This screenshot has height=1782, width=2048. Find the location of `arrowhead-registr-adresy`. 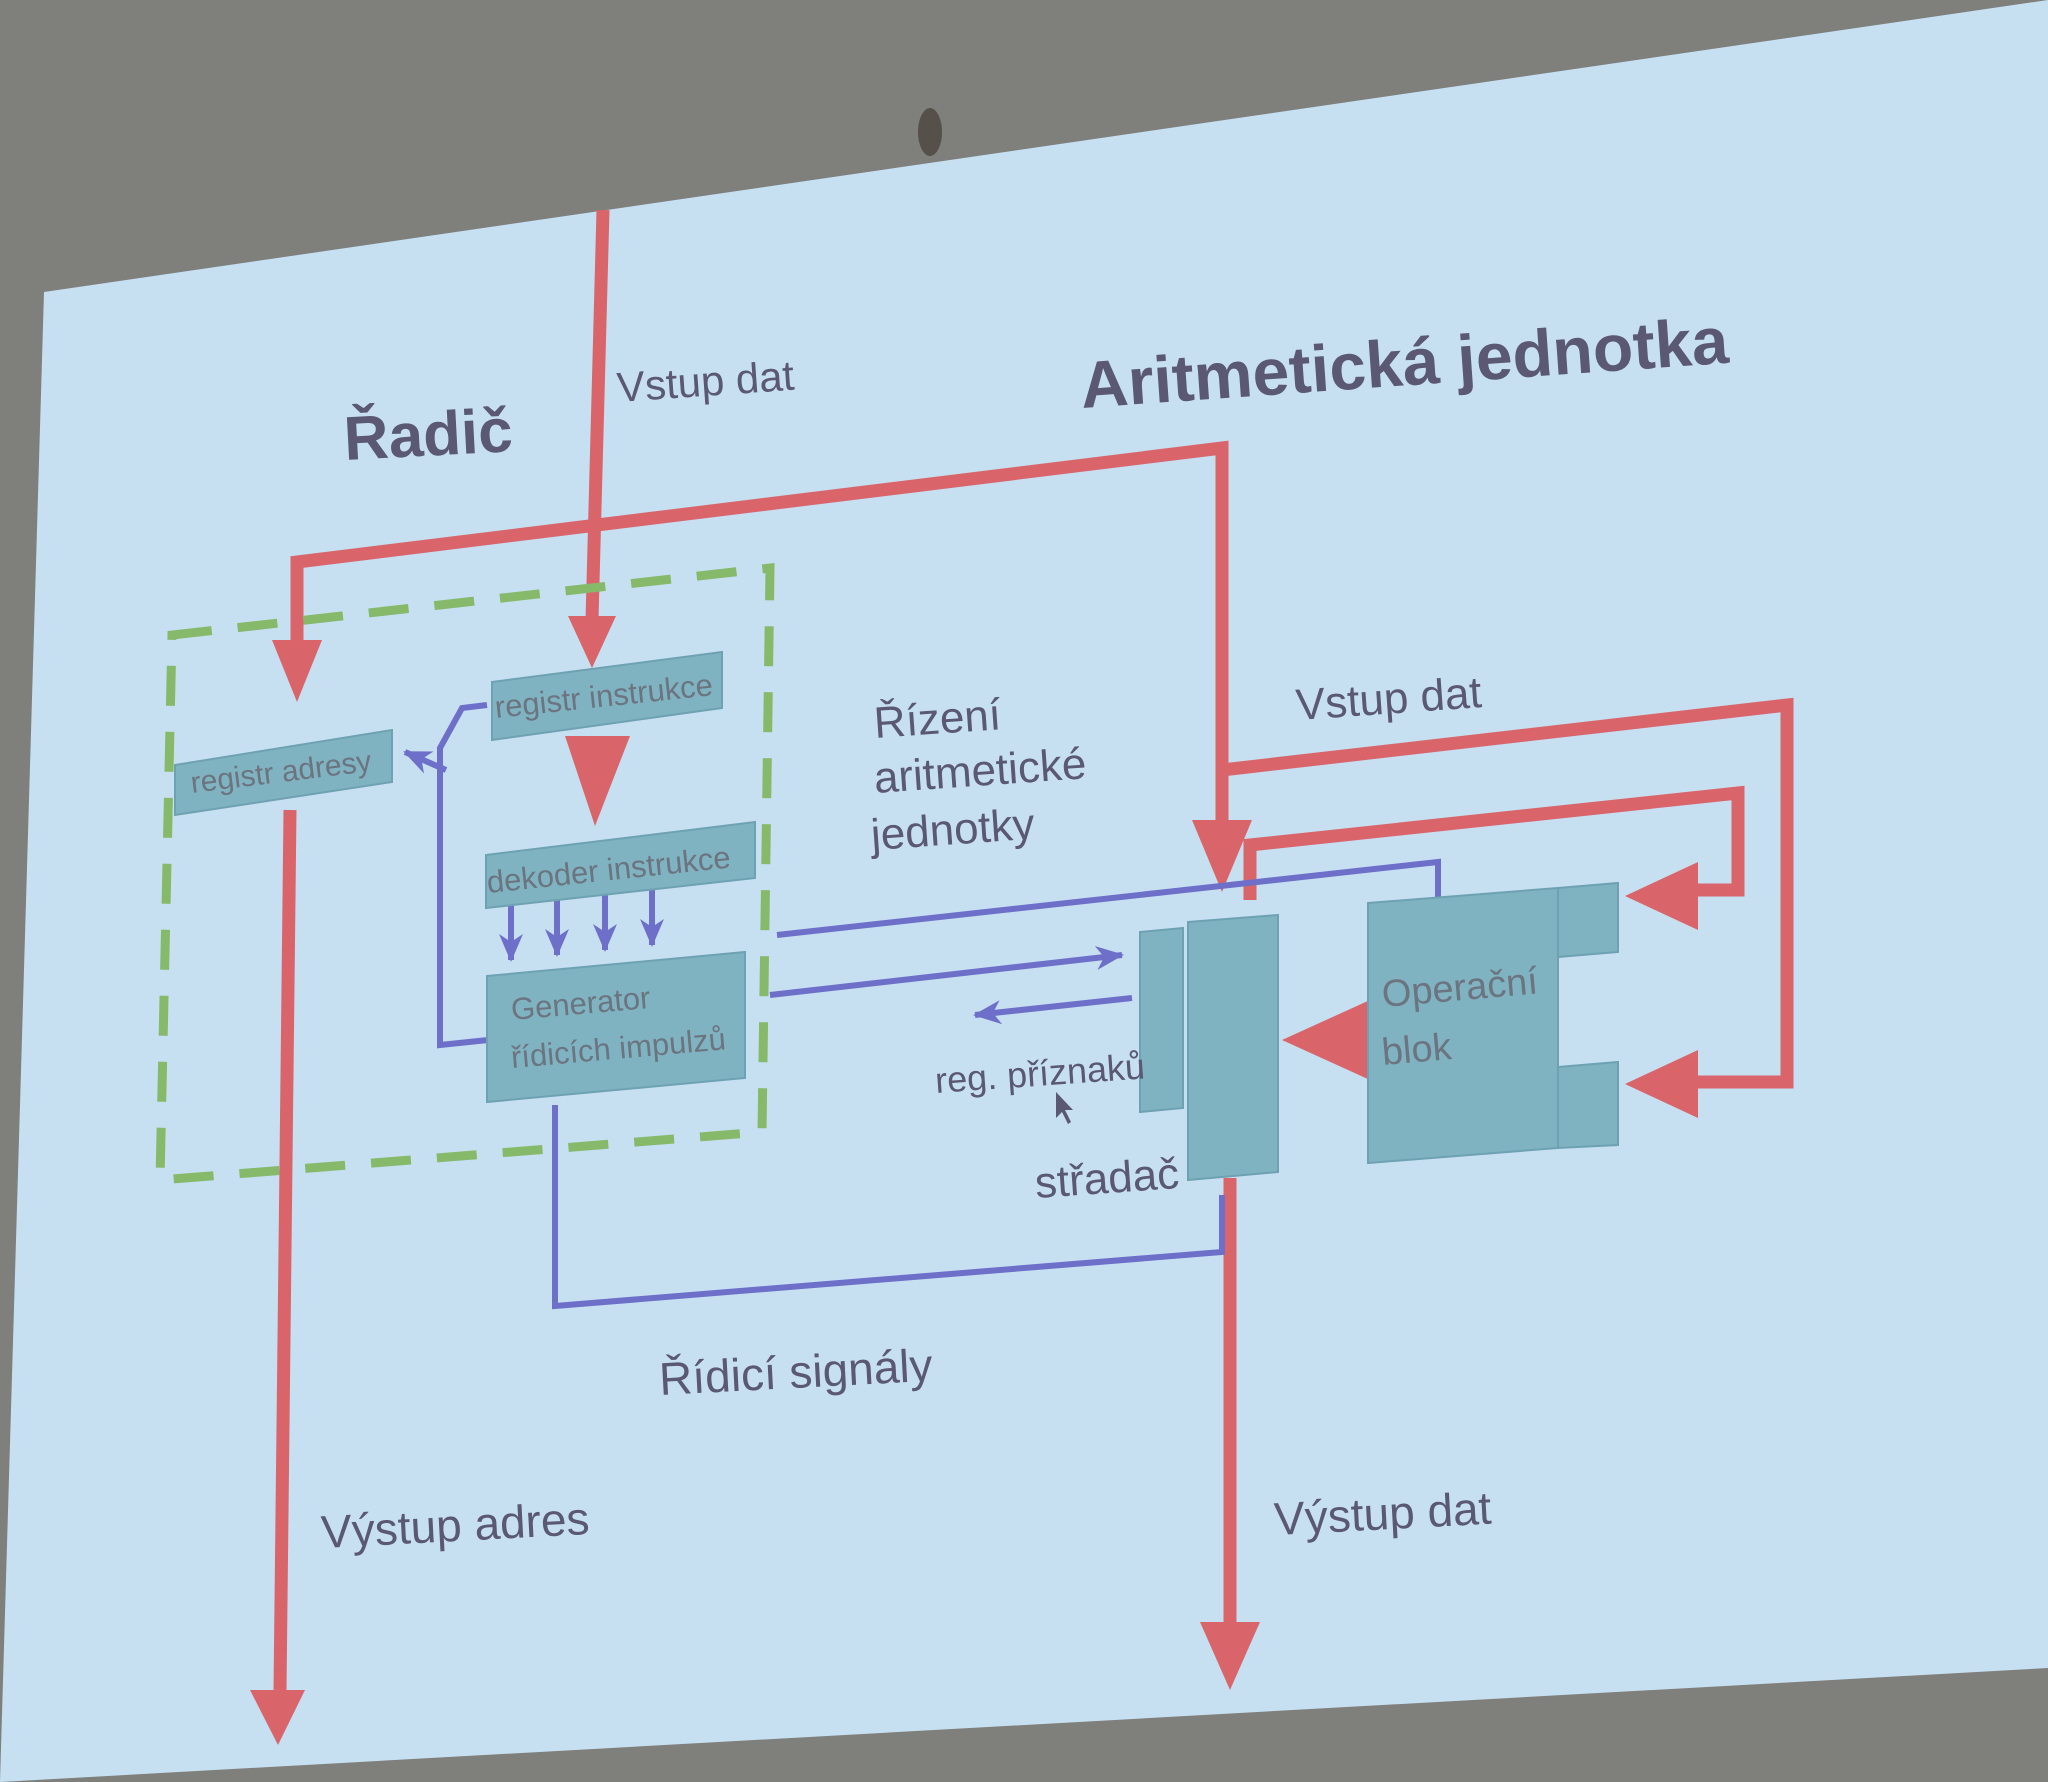

arrowhead-registr-adresy is located at coordinates (297, 671).